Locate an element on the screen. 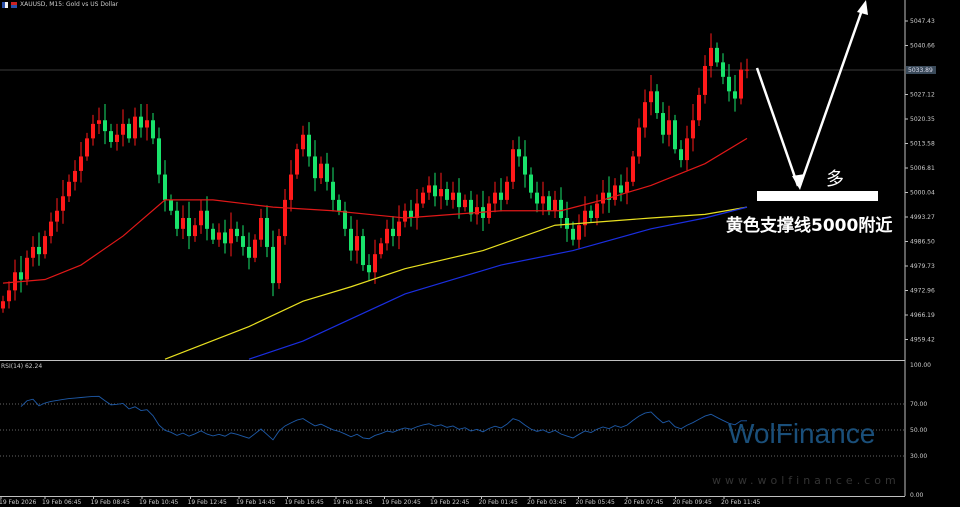  rsi-tick-label: 100.00 is located at coordinates (920, 365).